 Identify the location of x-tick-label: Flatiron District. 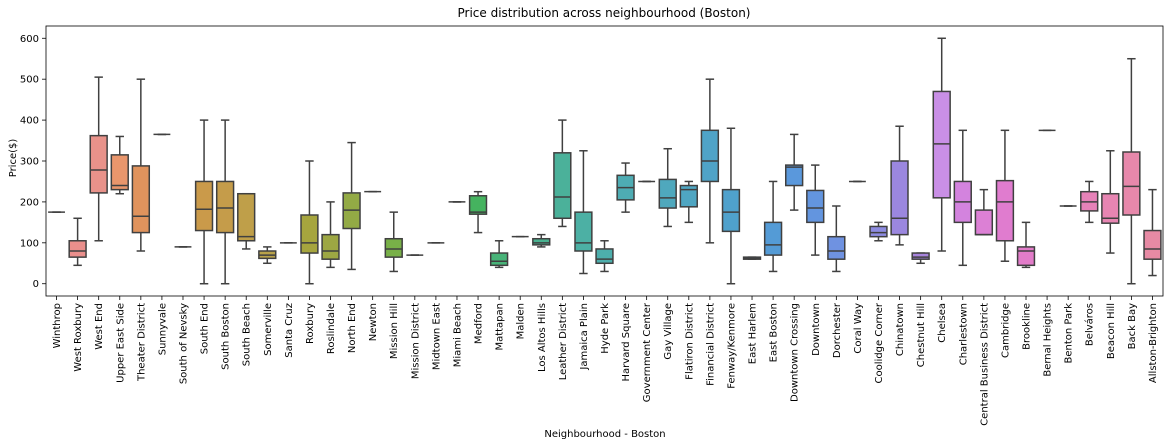
(689, 341).